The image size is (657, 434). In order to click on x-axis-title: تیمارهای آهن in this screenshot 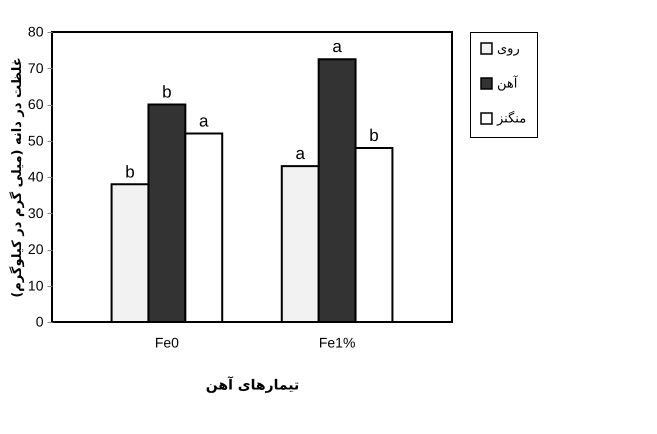, I will do `click(253, 385)`.